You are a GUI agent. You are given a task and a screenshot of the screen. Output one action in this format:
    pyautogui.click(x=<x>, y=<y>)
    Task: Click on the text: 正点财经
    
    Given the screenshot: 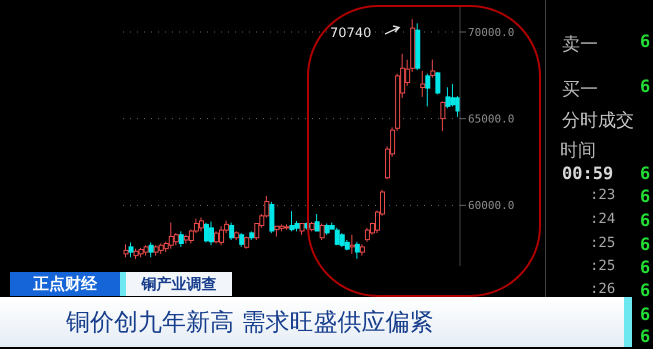 What is the action you would take?
    pyautogui.click(x=65, y=284)
    